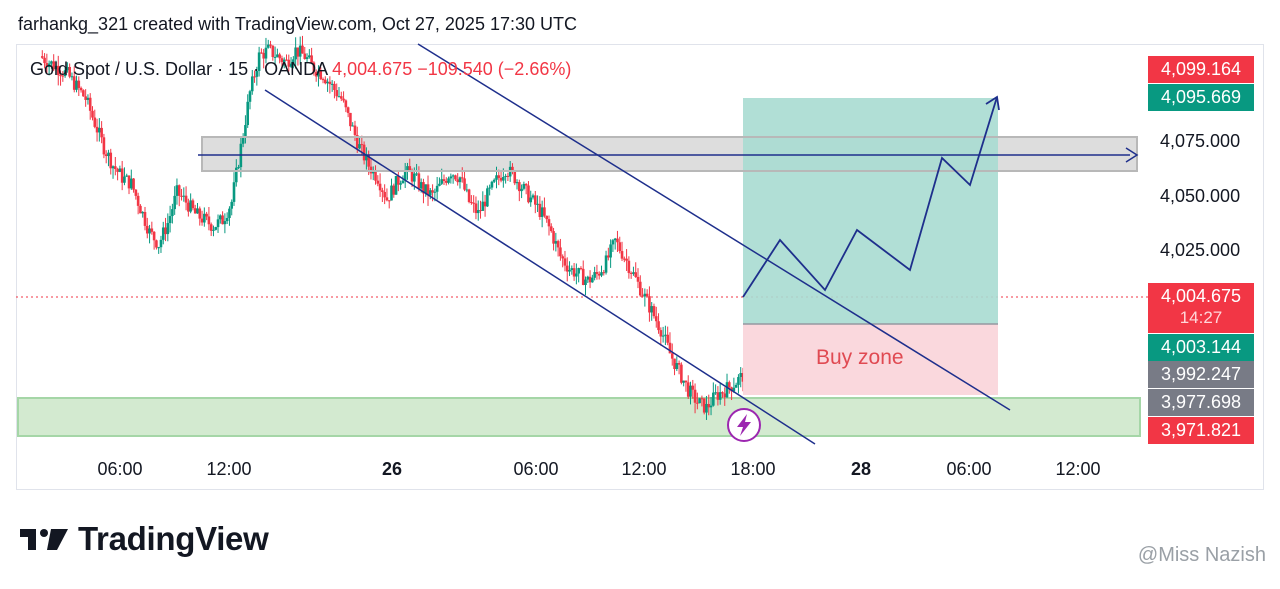 The height and width of the screenshot is (589, 1280). I want to click on resistance-zone-outline, so click(669, 154).